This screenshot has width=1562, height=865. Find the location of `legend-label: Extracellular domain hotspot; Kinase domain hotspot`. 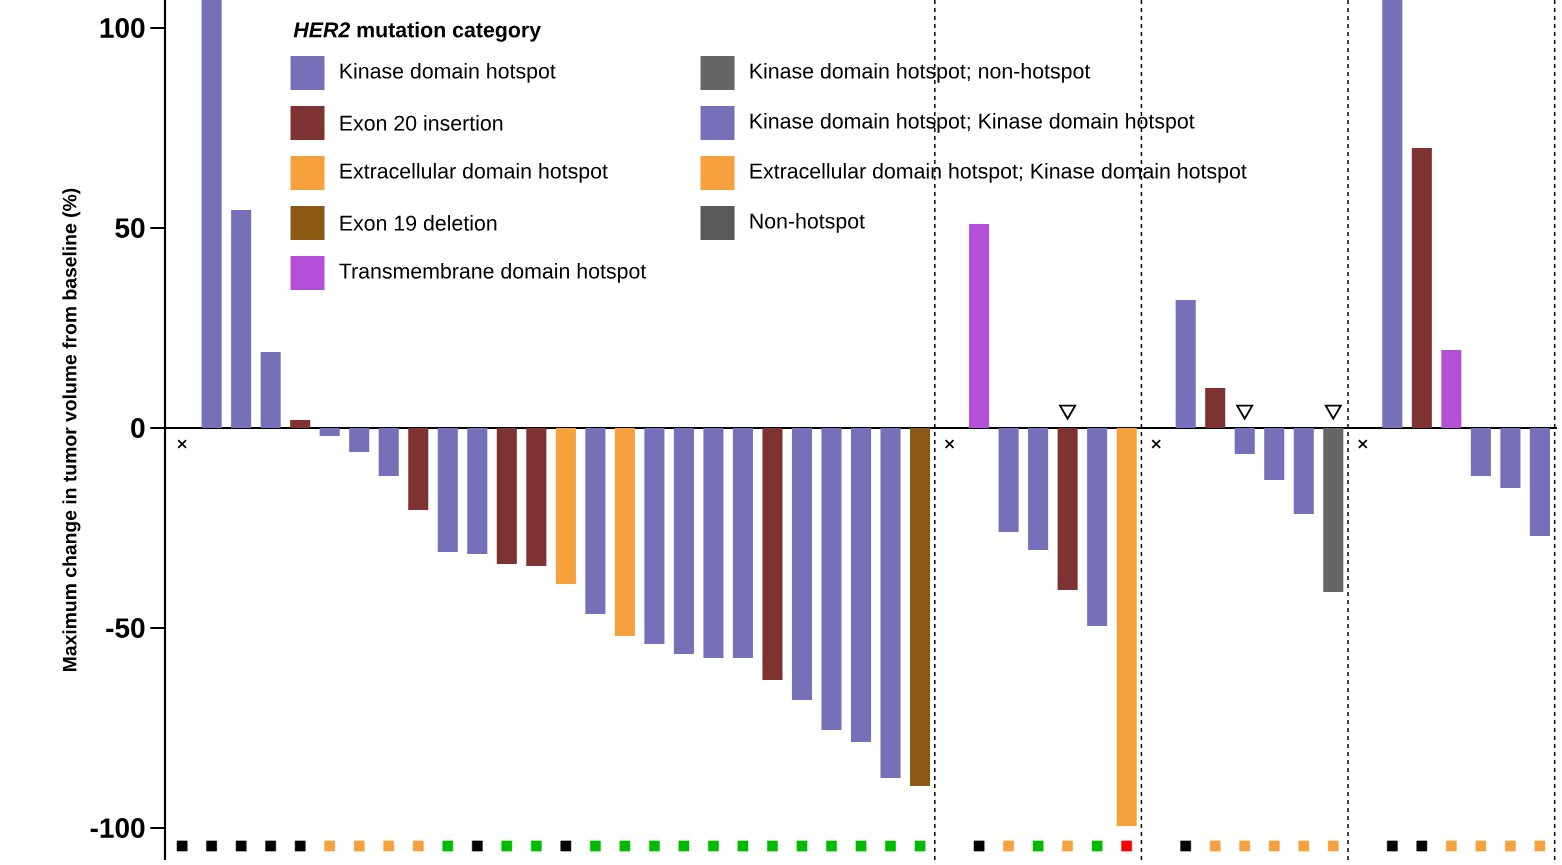

legend-label: Extracellular domain hotspot; Kinase domain hotspot is located at coordinates (998, 172).